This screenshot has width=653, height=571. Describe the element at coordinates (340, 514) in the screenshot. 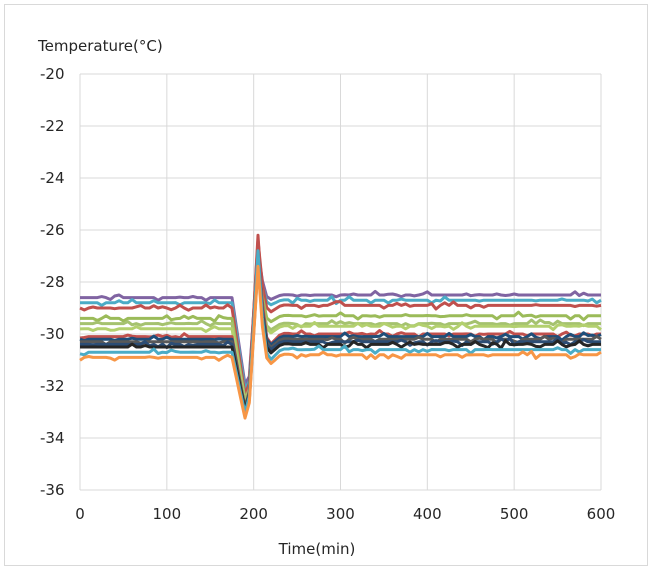

I see `x-tick-label: 300` at that location.